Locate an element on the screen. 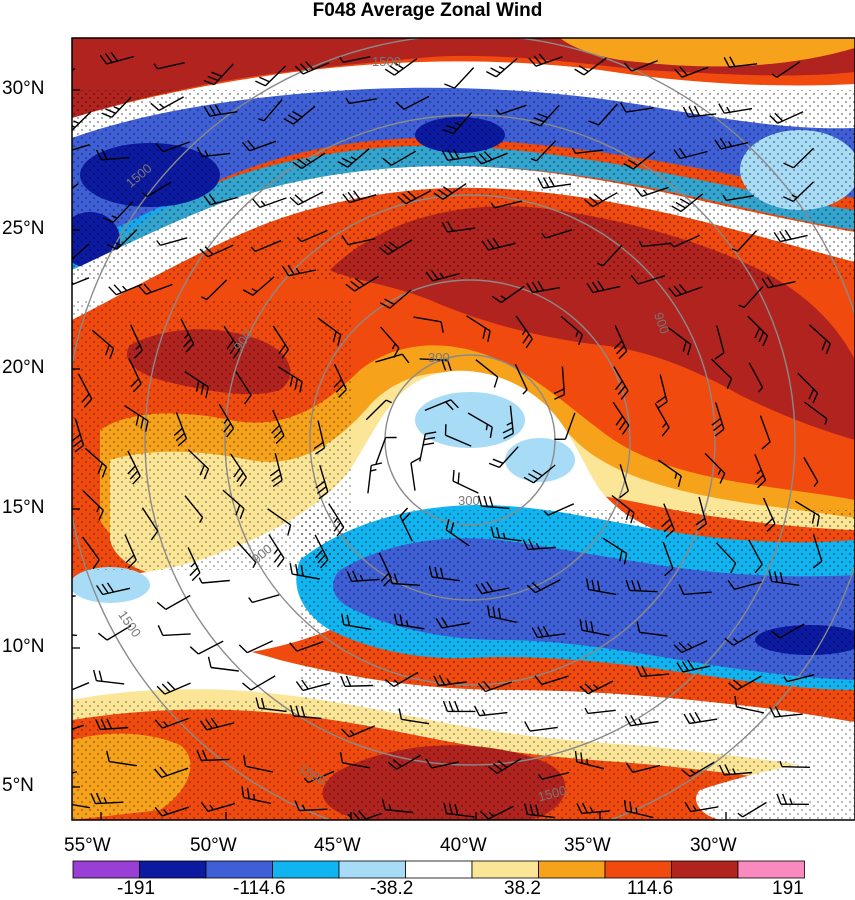 The image size is (855, 900). lat-label: 10°N is located at coordinates (23, 646).